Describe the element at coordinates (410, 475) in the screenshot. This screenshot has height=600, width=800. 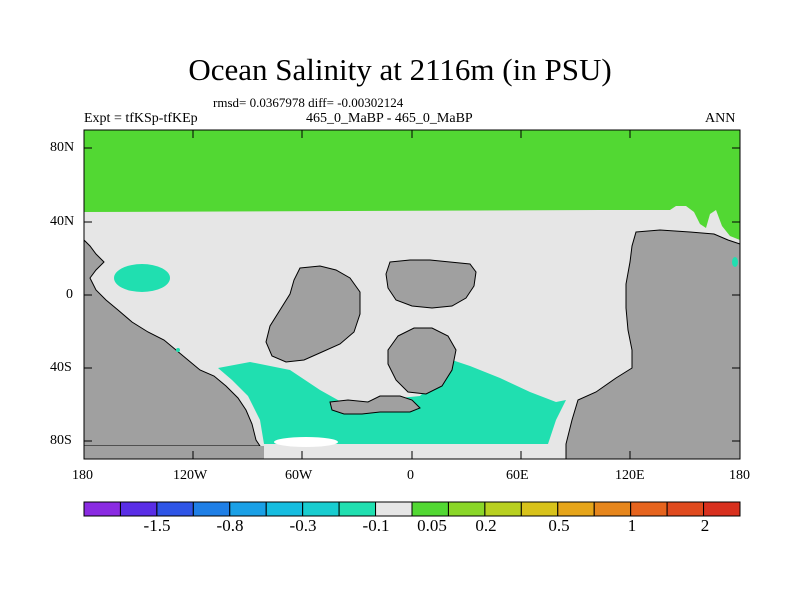
I see `lon-label-0: 0` at that location.